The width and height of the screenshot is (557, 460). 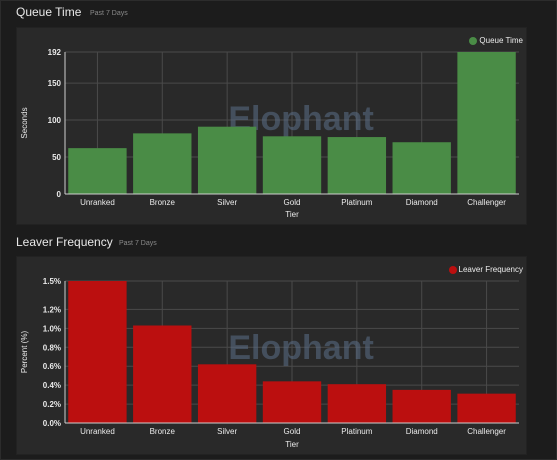 What do you see at coordinates (24, 122) in the screenshot?
I see `y-axis-title: Seconds` at bounding box center [24, 122].